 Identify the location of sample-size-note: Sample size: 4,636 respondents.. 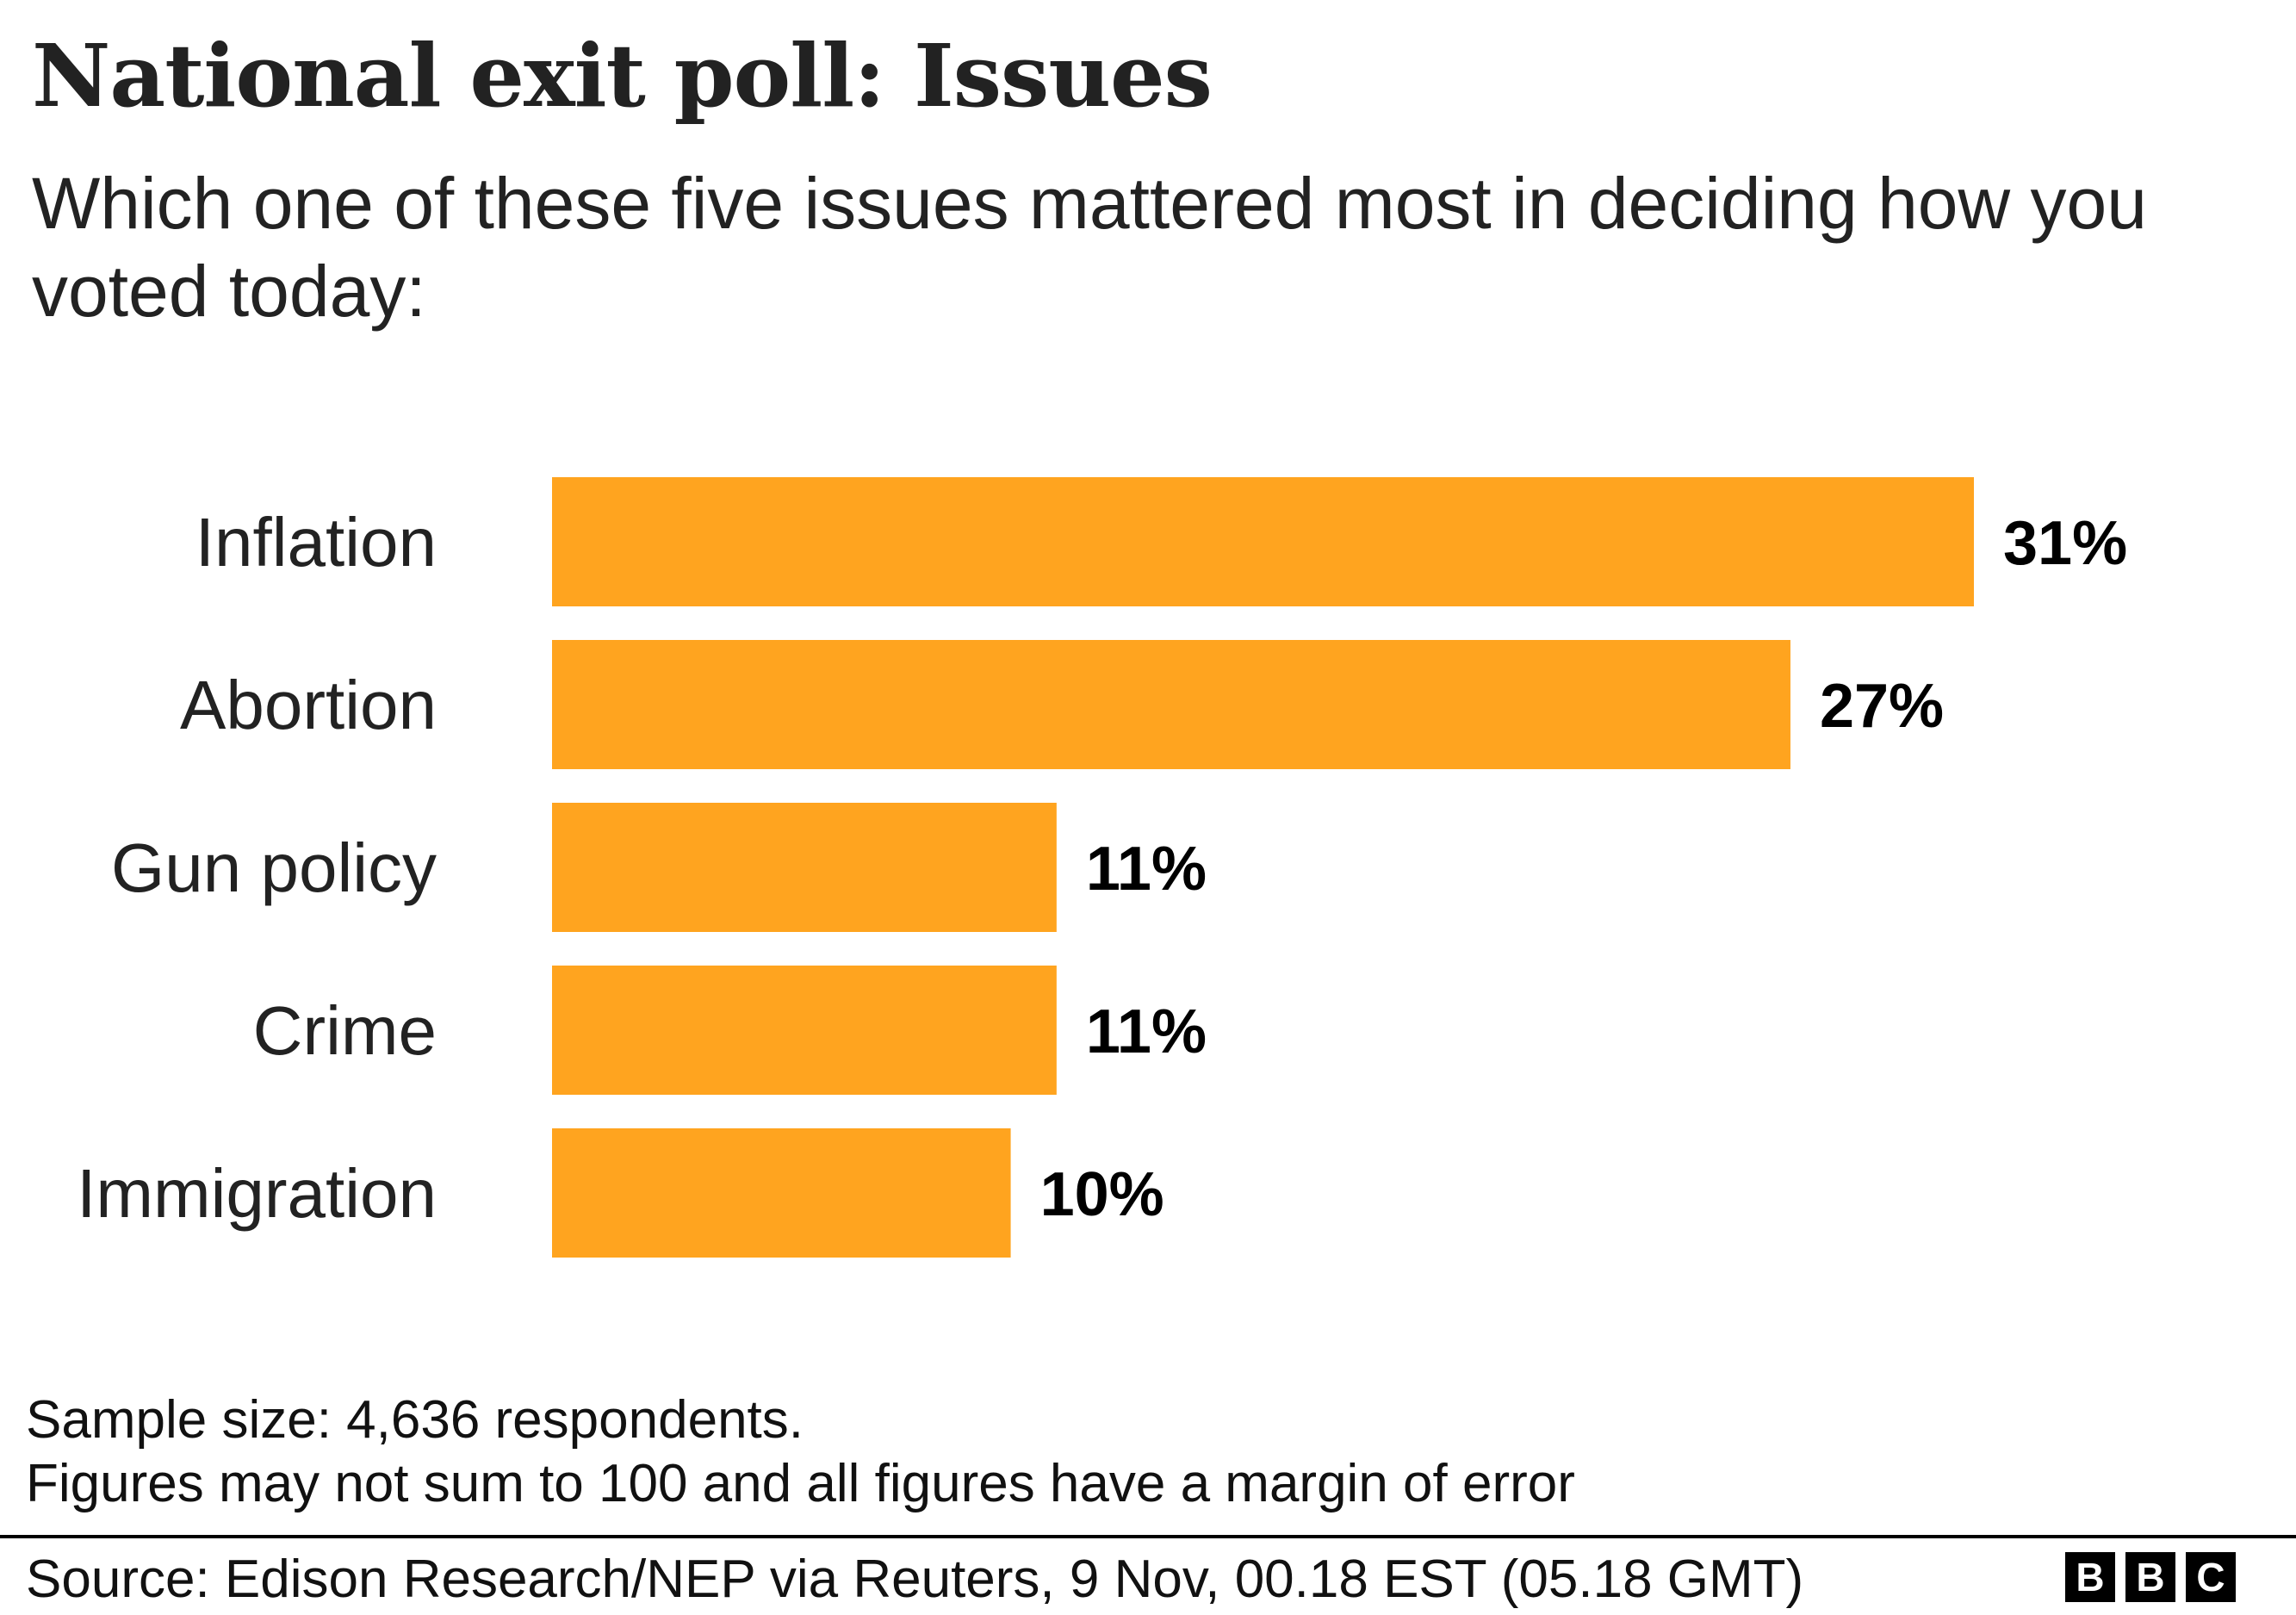
(415, 1420).